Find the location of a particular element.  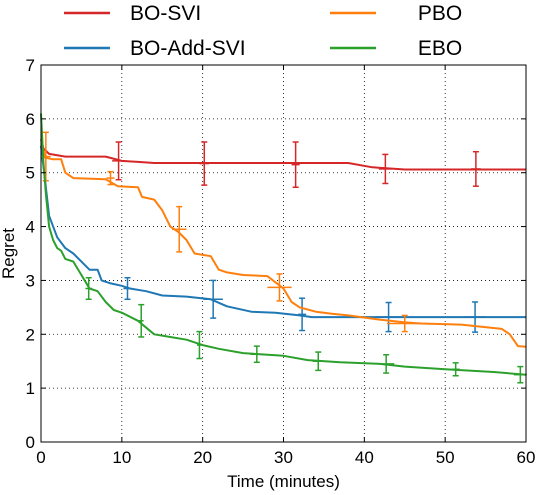

y-axis-label: Regret is located at coordinates (9, 253).